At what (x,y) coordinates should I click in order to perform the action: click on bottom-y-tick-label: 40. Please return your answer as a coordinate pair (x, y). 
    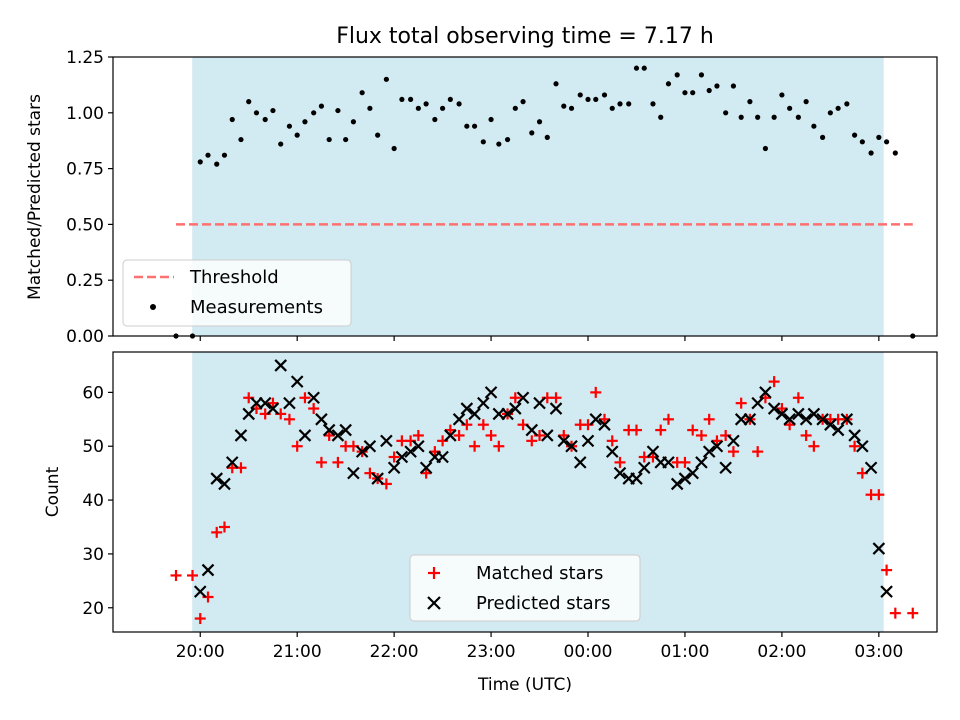
    Looking at the image, I should click on (93, 501).